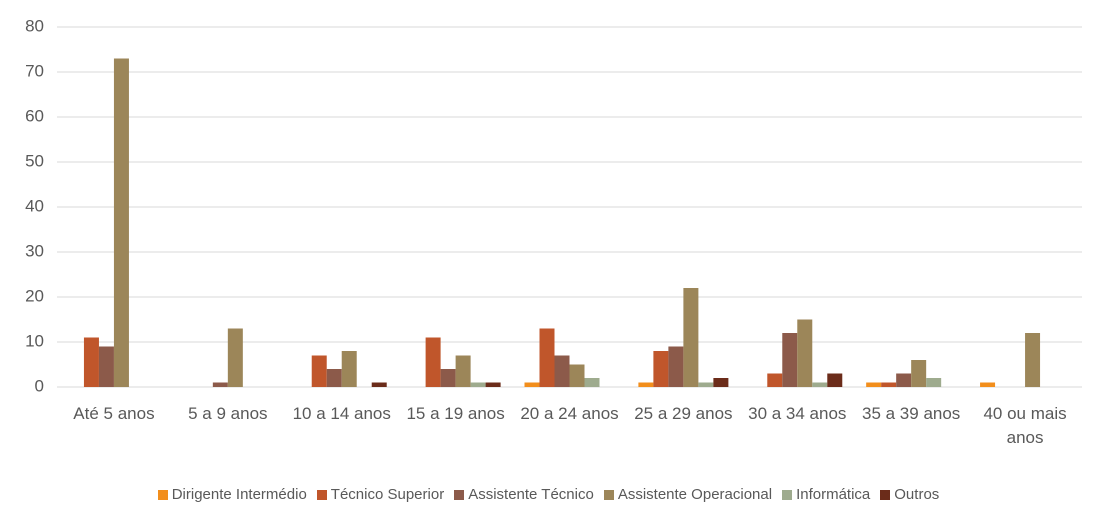 Image resolution: width=1097 pixels, height=509 pixels. Describe the element at coordinates (455, 413) in the screenshot. I see `x-tick-label: 15 a 19 anos` at that location.